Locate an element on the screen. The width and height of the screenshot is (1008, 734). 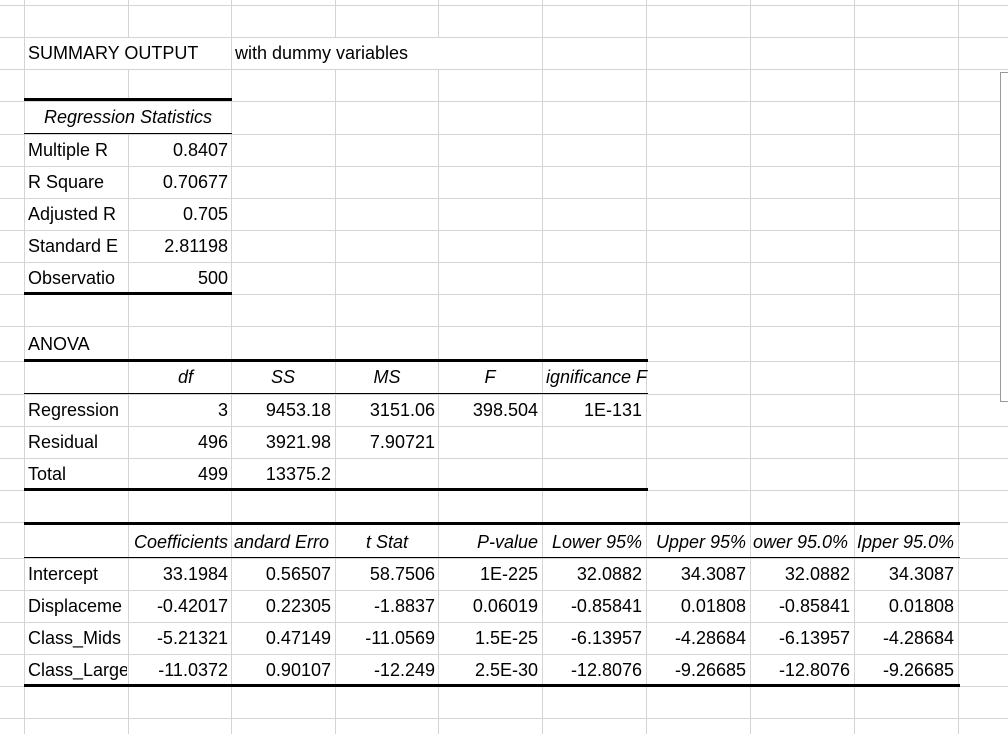
coef-value: -12.249 is located at coordinates (404, 670).